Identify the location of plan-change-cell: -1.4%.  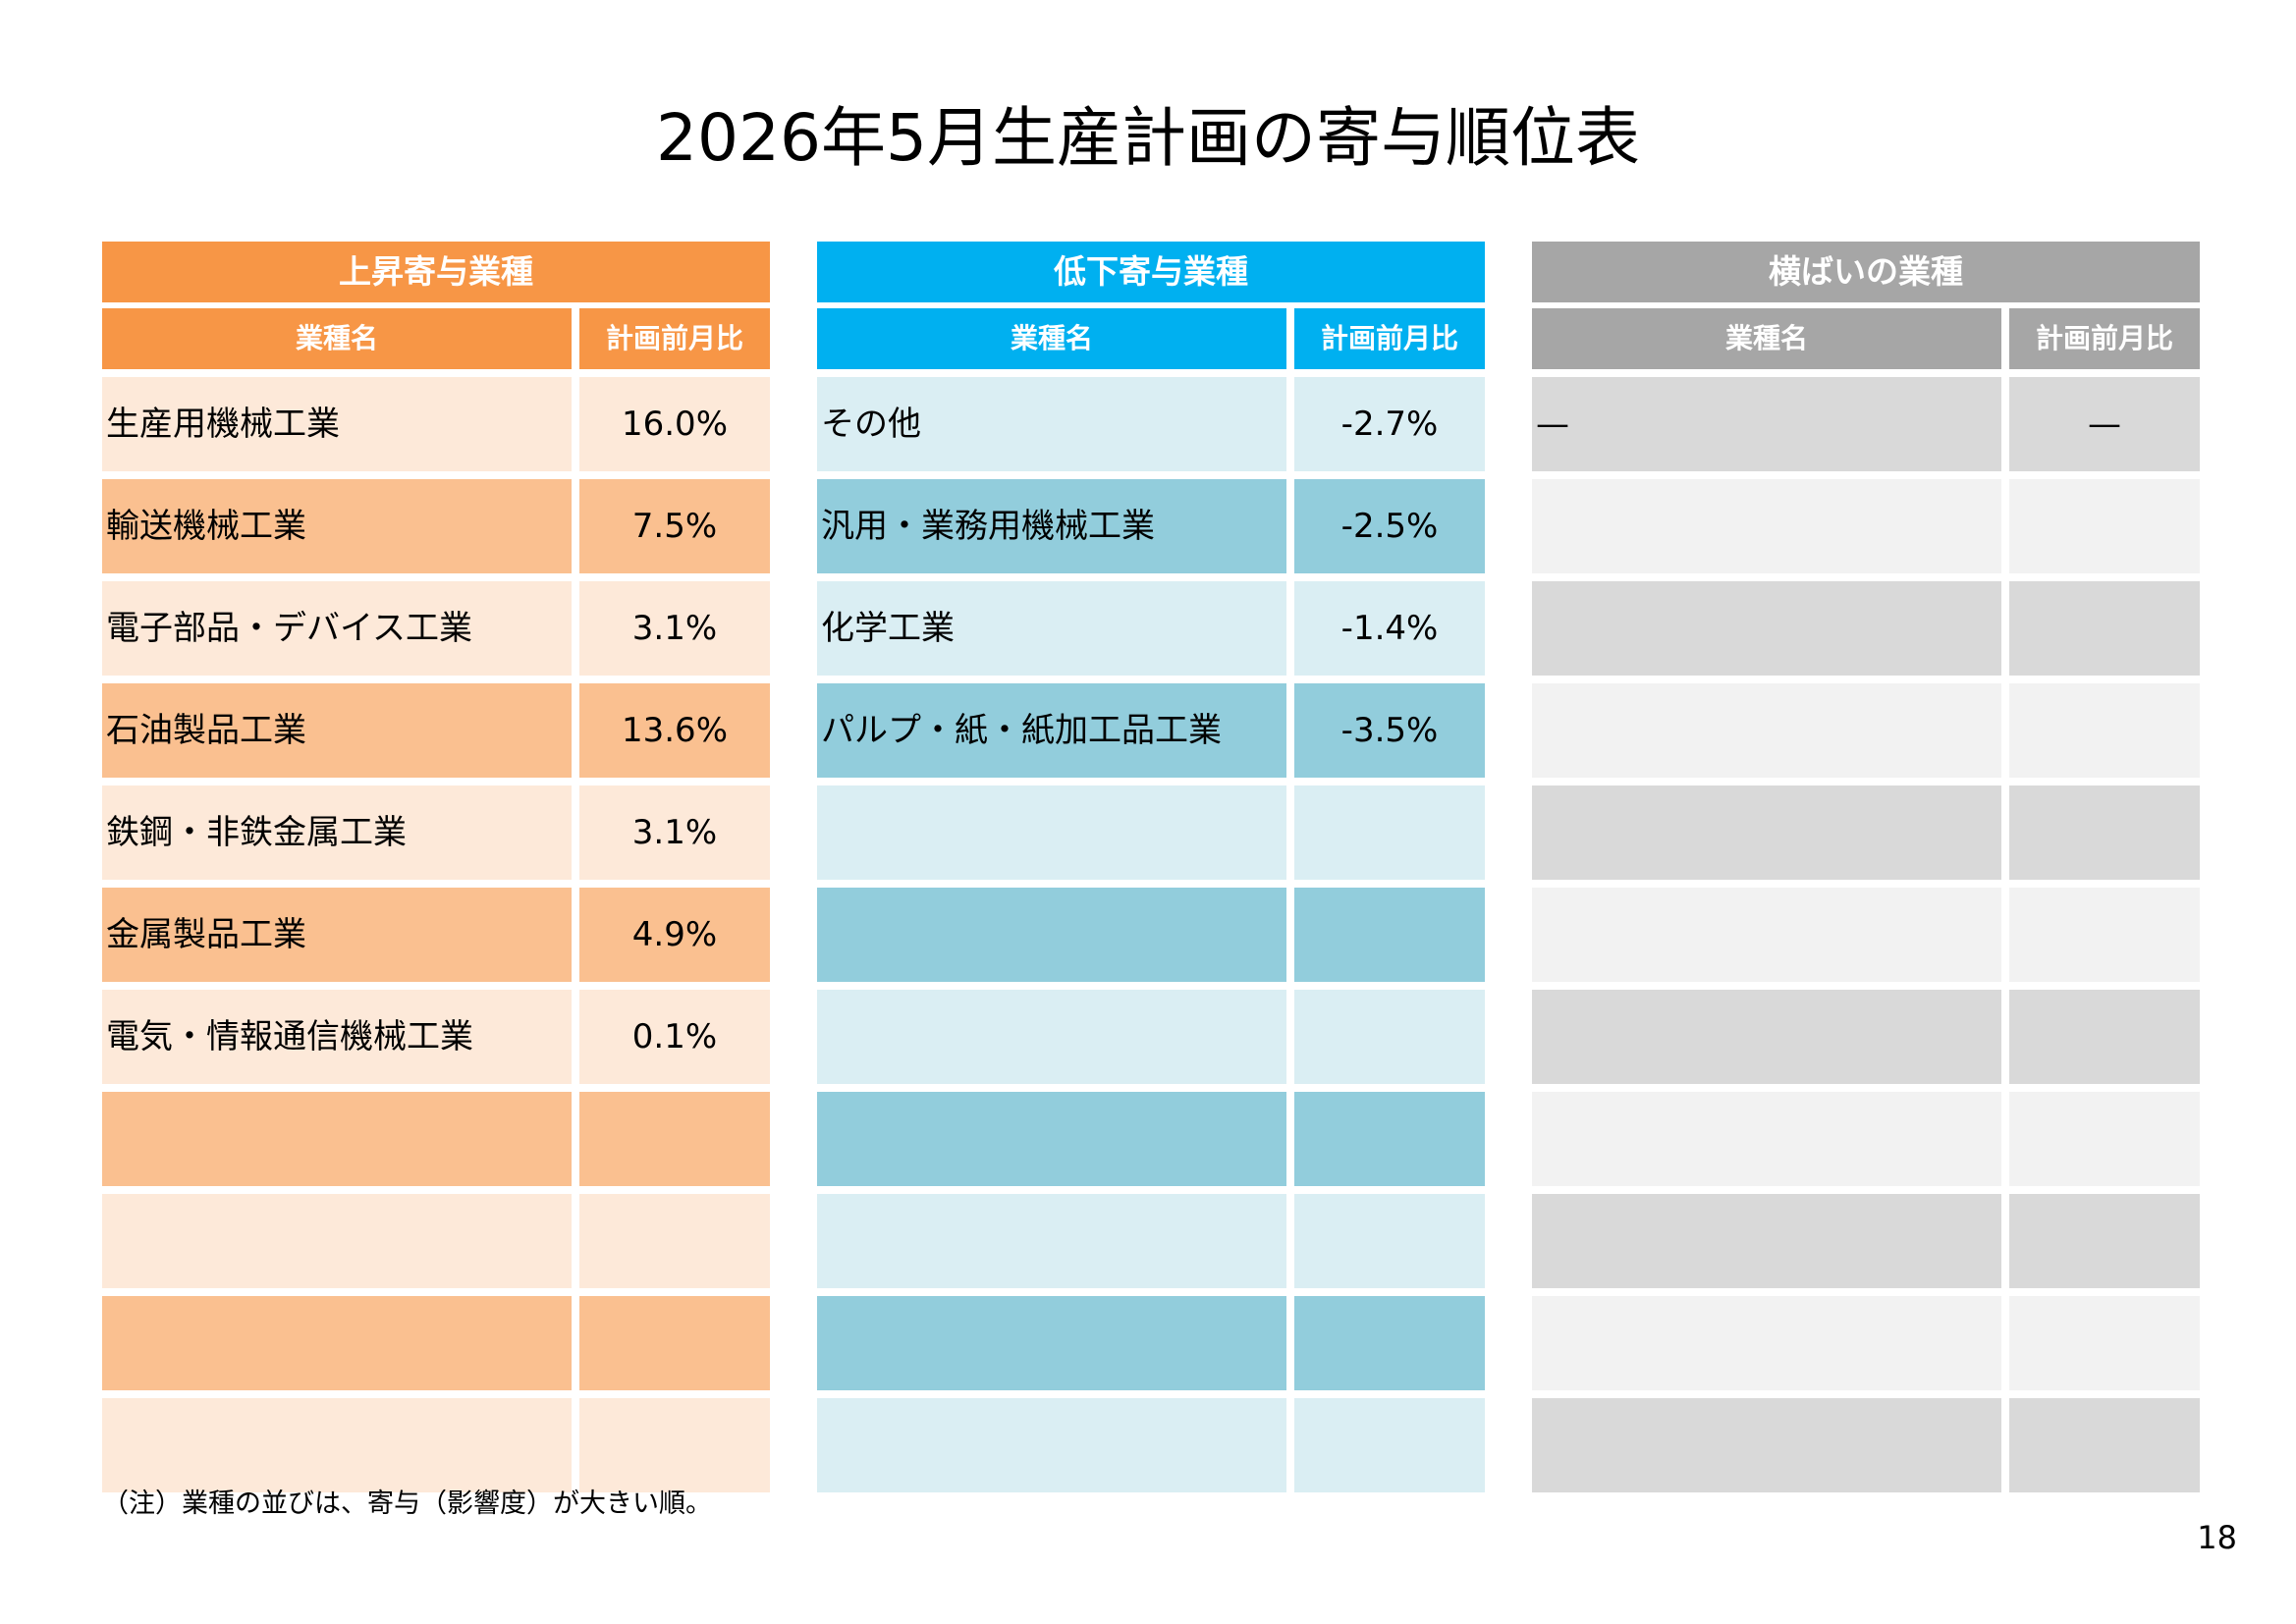
(1389, 628).